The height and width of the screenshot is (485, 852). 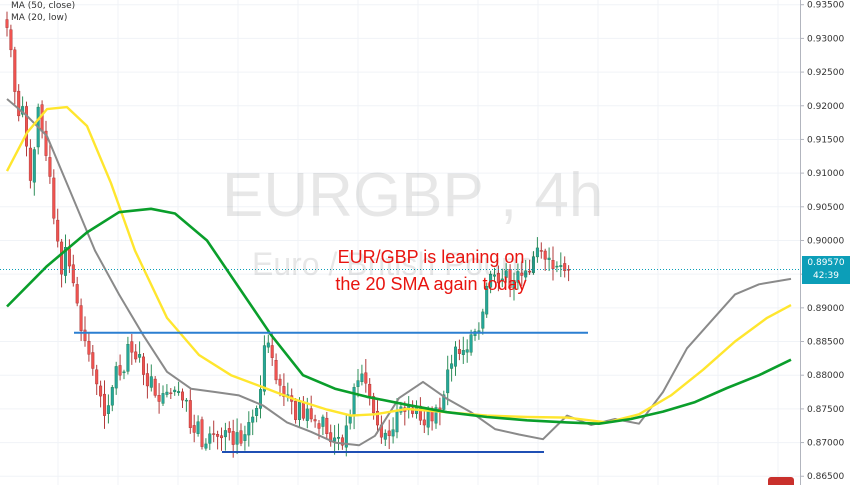 I want to click on price-axis-tick-label: 0.88000, so click(x=825, y=376).